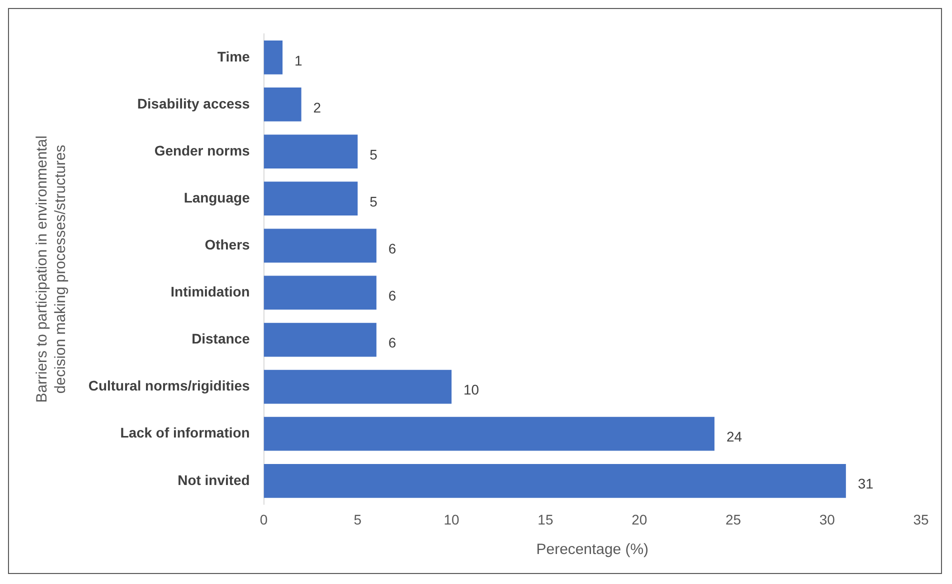  I want to click on data-label: 1, so click(298, 60).